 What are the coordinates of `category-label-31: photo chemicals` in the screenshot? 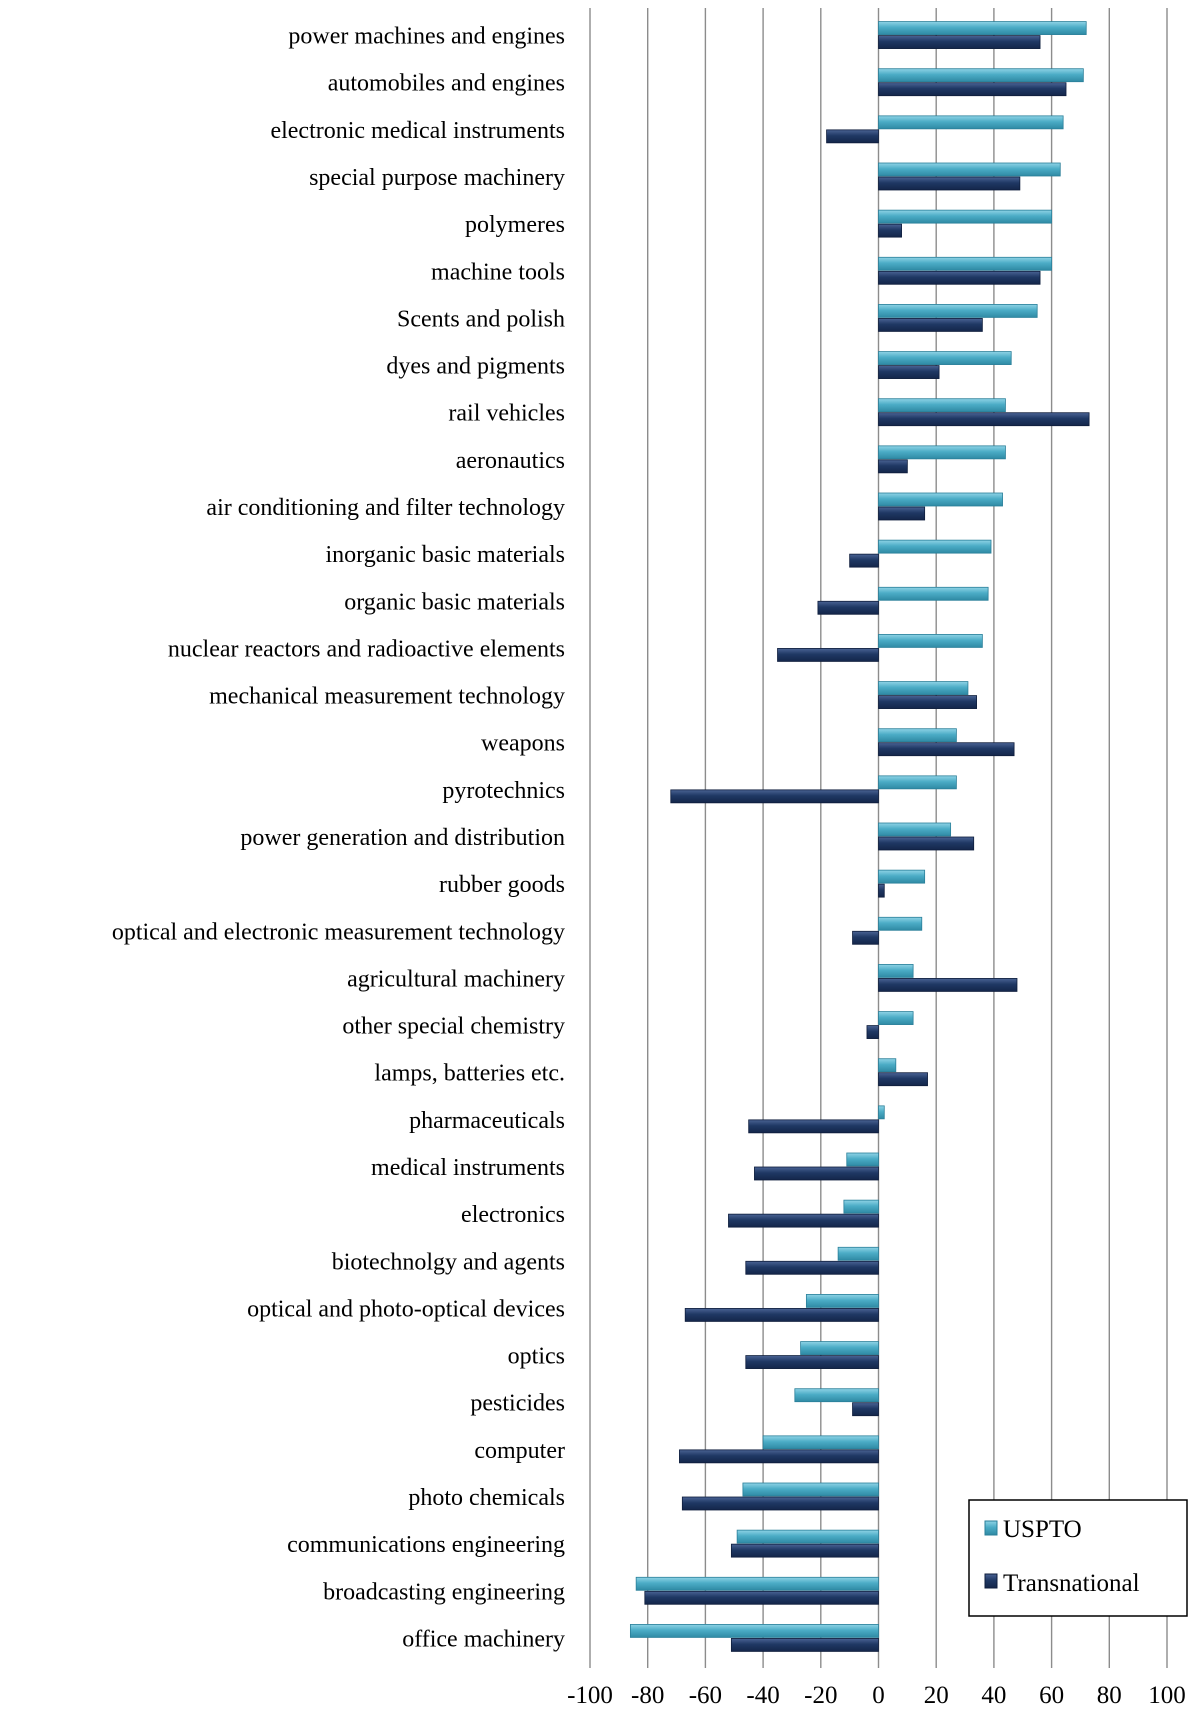 It's located at (486, 1498).